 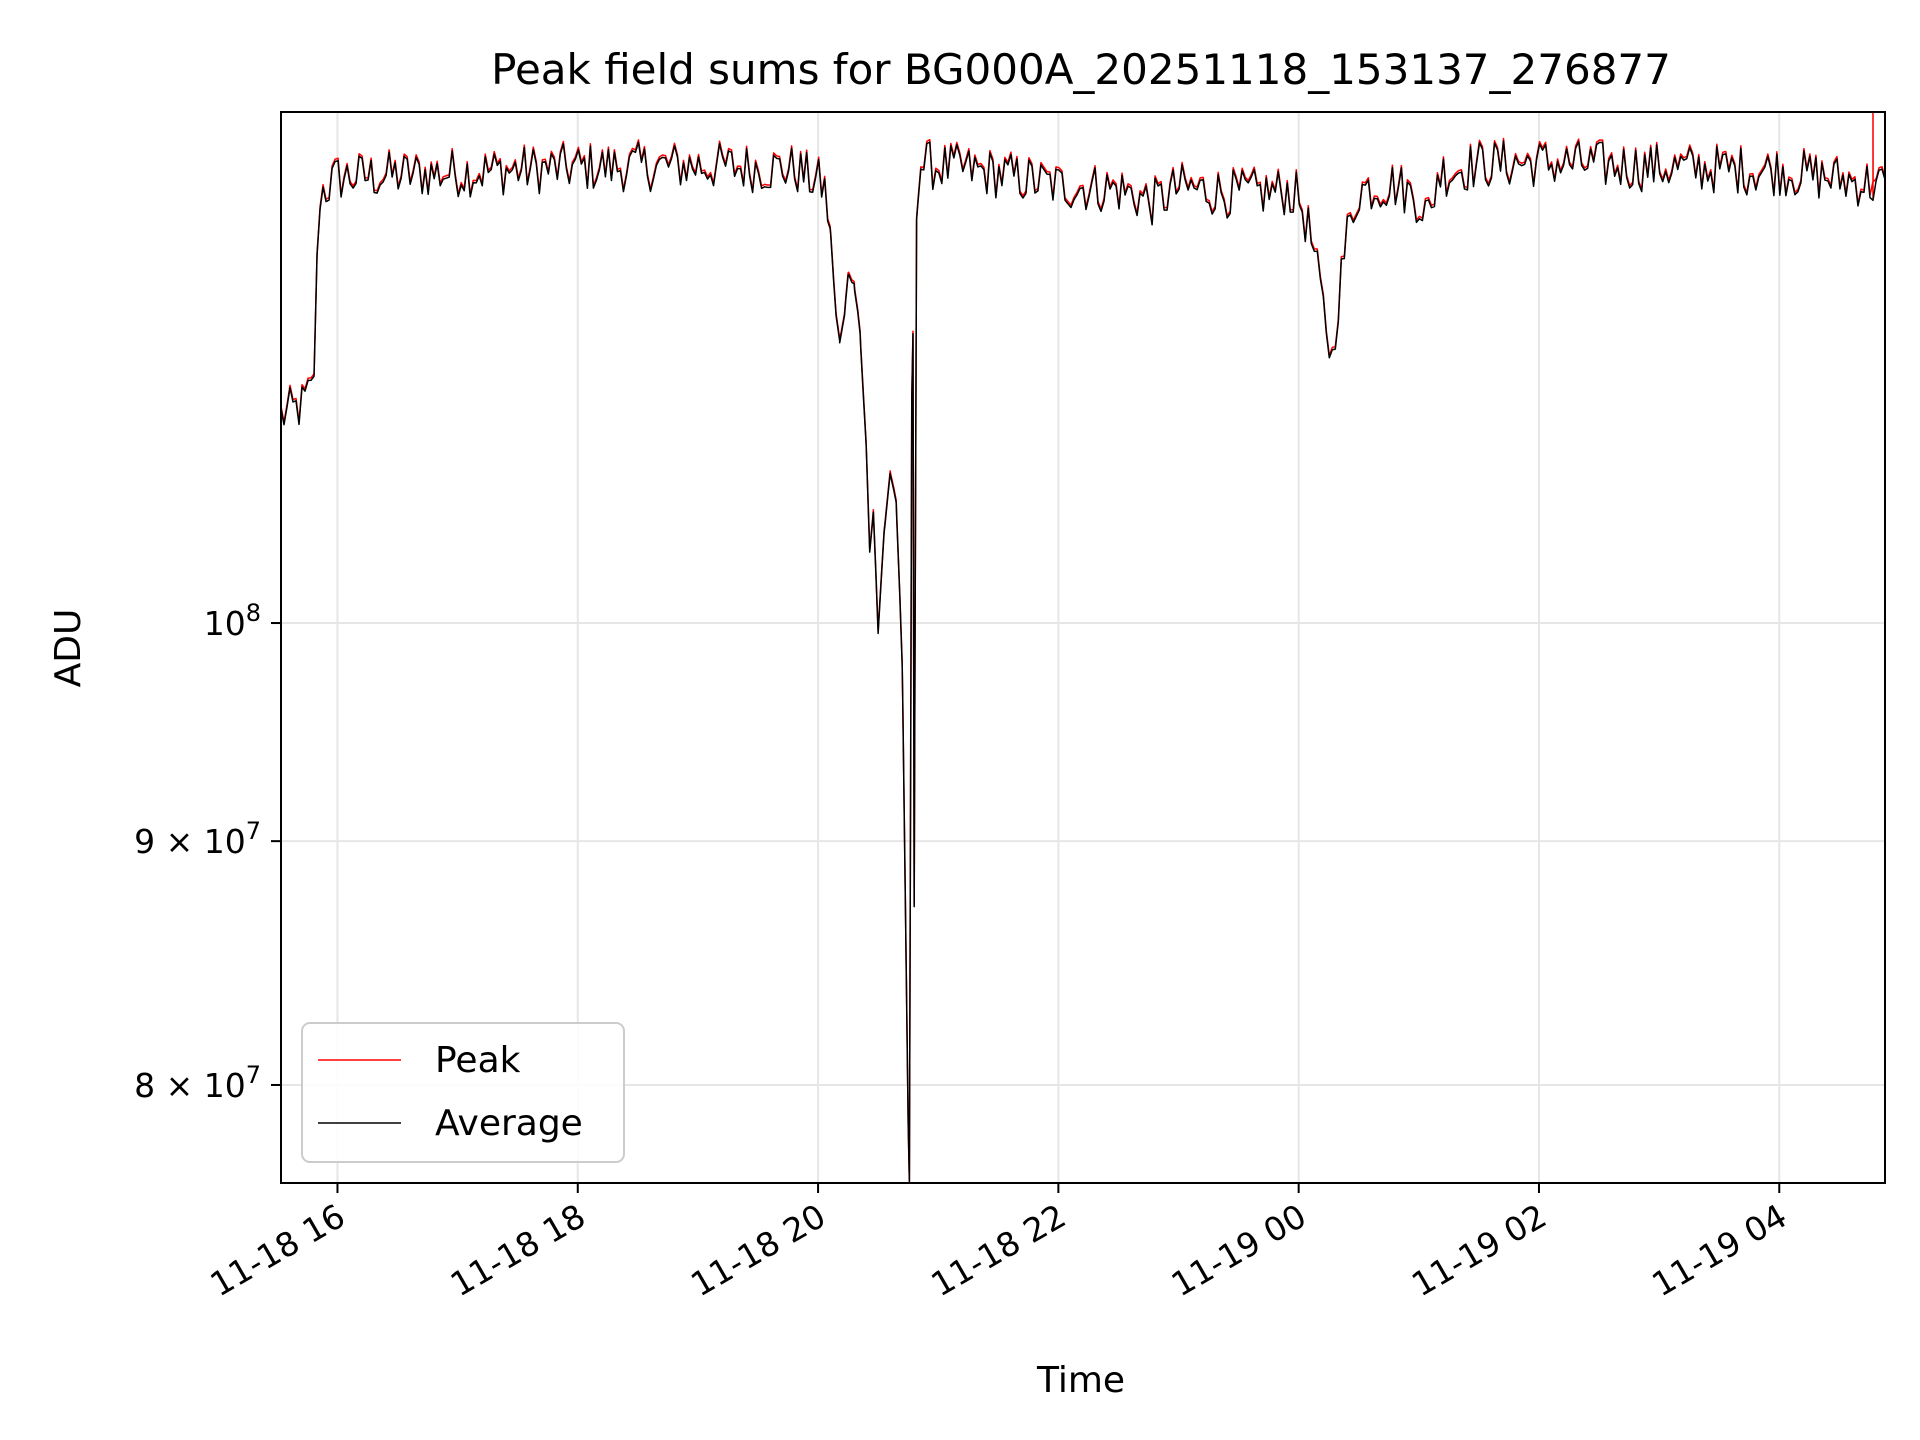 I want to click on y-tick-label-0: 8 × 107, so click(x=197, y=1083).